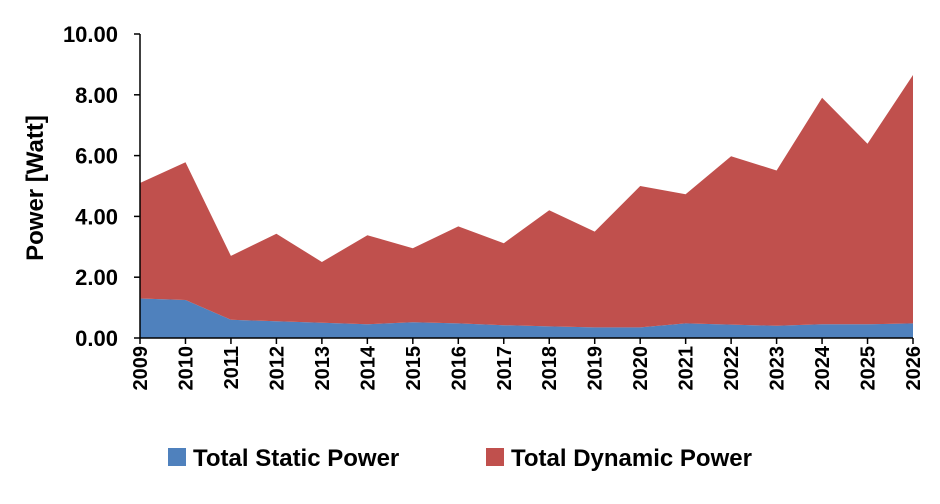 This screenshot has height=504, width=940. What do you see at coordinates (96, 156) in the screenshot?
I see `y-tick-label: 6.00` at bounding box center [96, 156].